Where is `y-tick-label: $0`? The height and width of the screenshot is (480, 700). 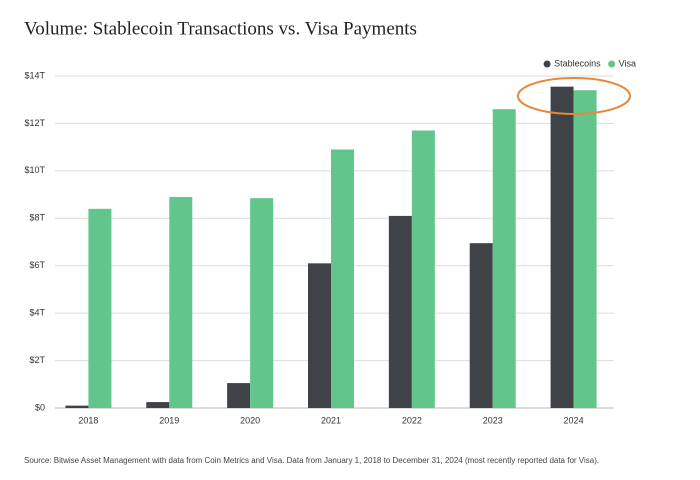 y-tick-label: $0 is located at coordinates (40, 407).